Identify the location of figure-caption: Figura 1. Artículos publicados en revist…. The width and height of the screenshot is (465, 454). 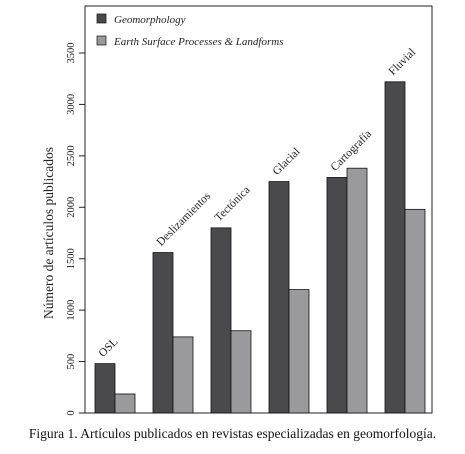
(232, 433).